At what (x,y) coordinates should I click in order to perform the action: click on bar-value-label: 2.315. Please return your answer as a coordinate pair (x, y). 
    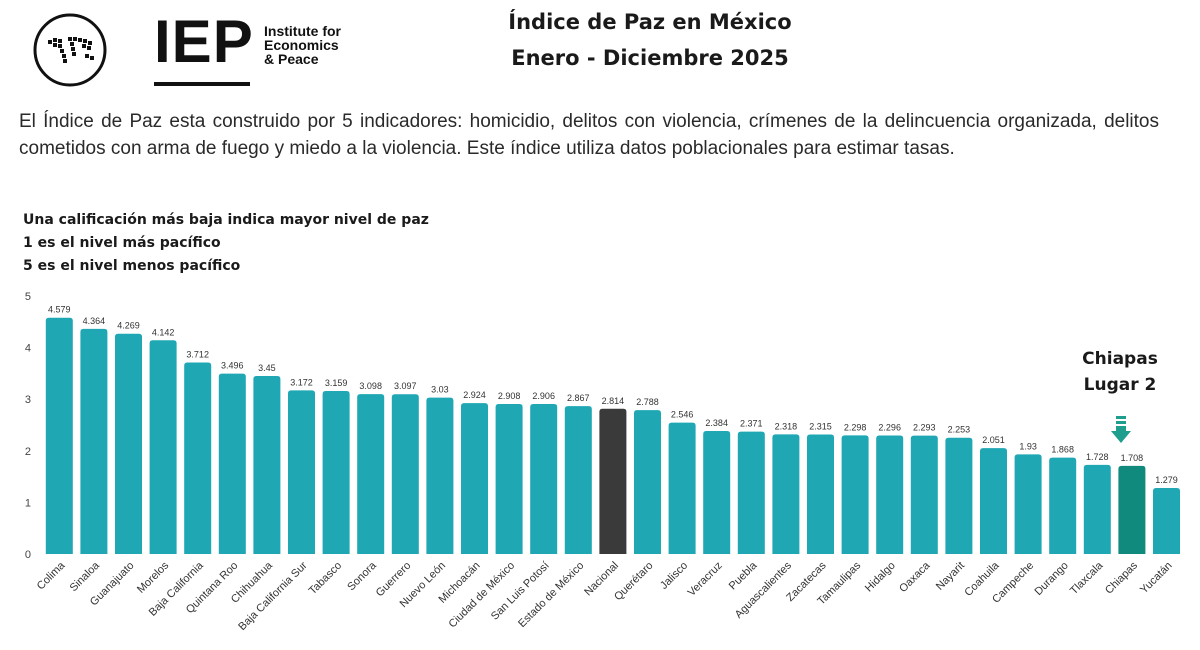
    Looking at the image, I should click on (820, 427).